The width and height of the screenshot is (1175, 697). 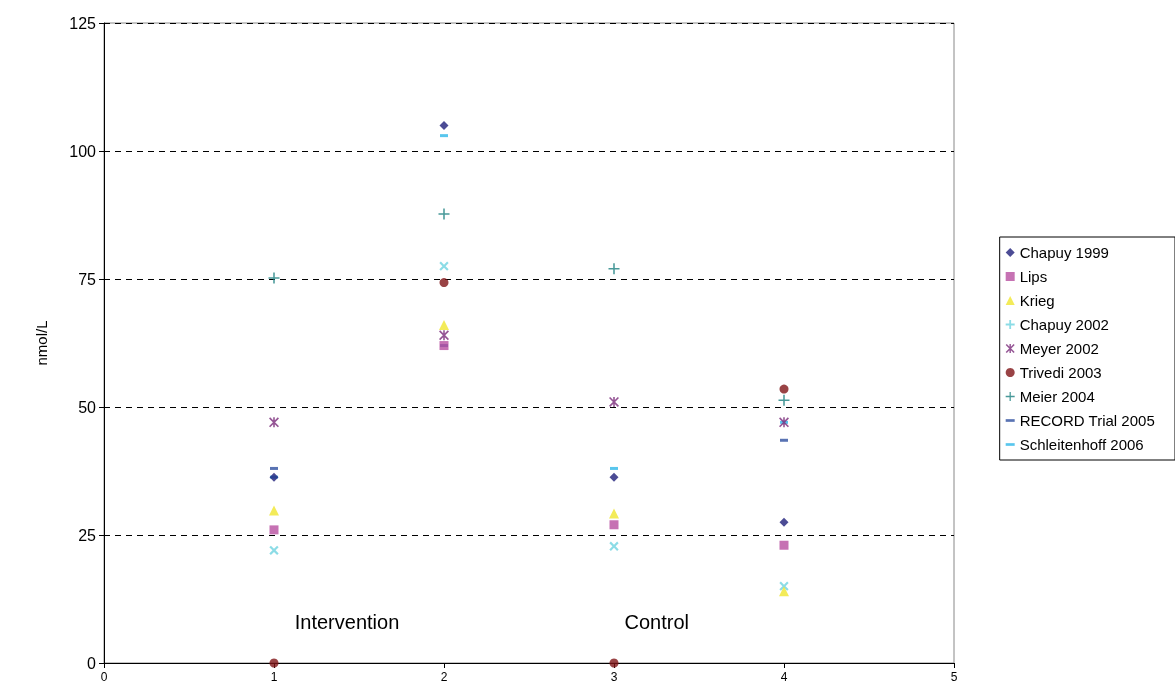 I want to click on y-tick-label: 125, so click(x=83, y=23).